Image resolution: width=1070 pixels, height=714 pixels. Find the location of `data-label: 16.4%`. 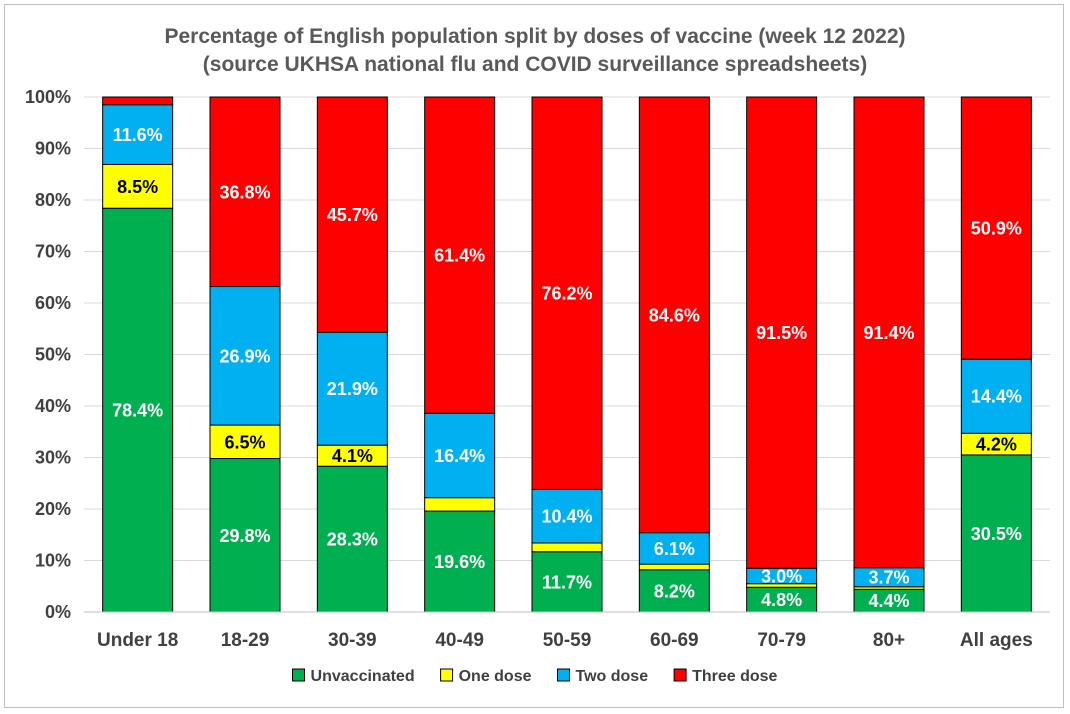

data-label: 16.4% is located at coordinates (459, 456).